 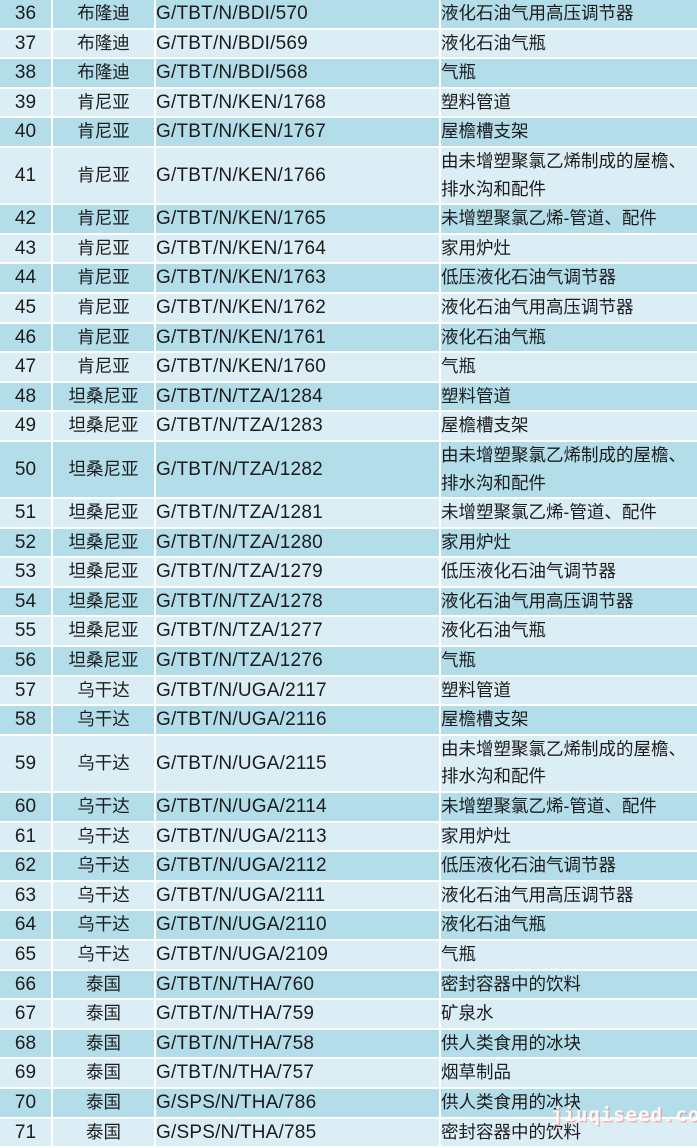 I want to click on row-number-cell: 46, so click(x=26, y=338).